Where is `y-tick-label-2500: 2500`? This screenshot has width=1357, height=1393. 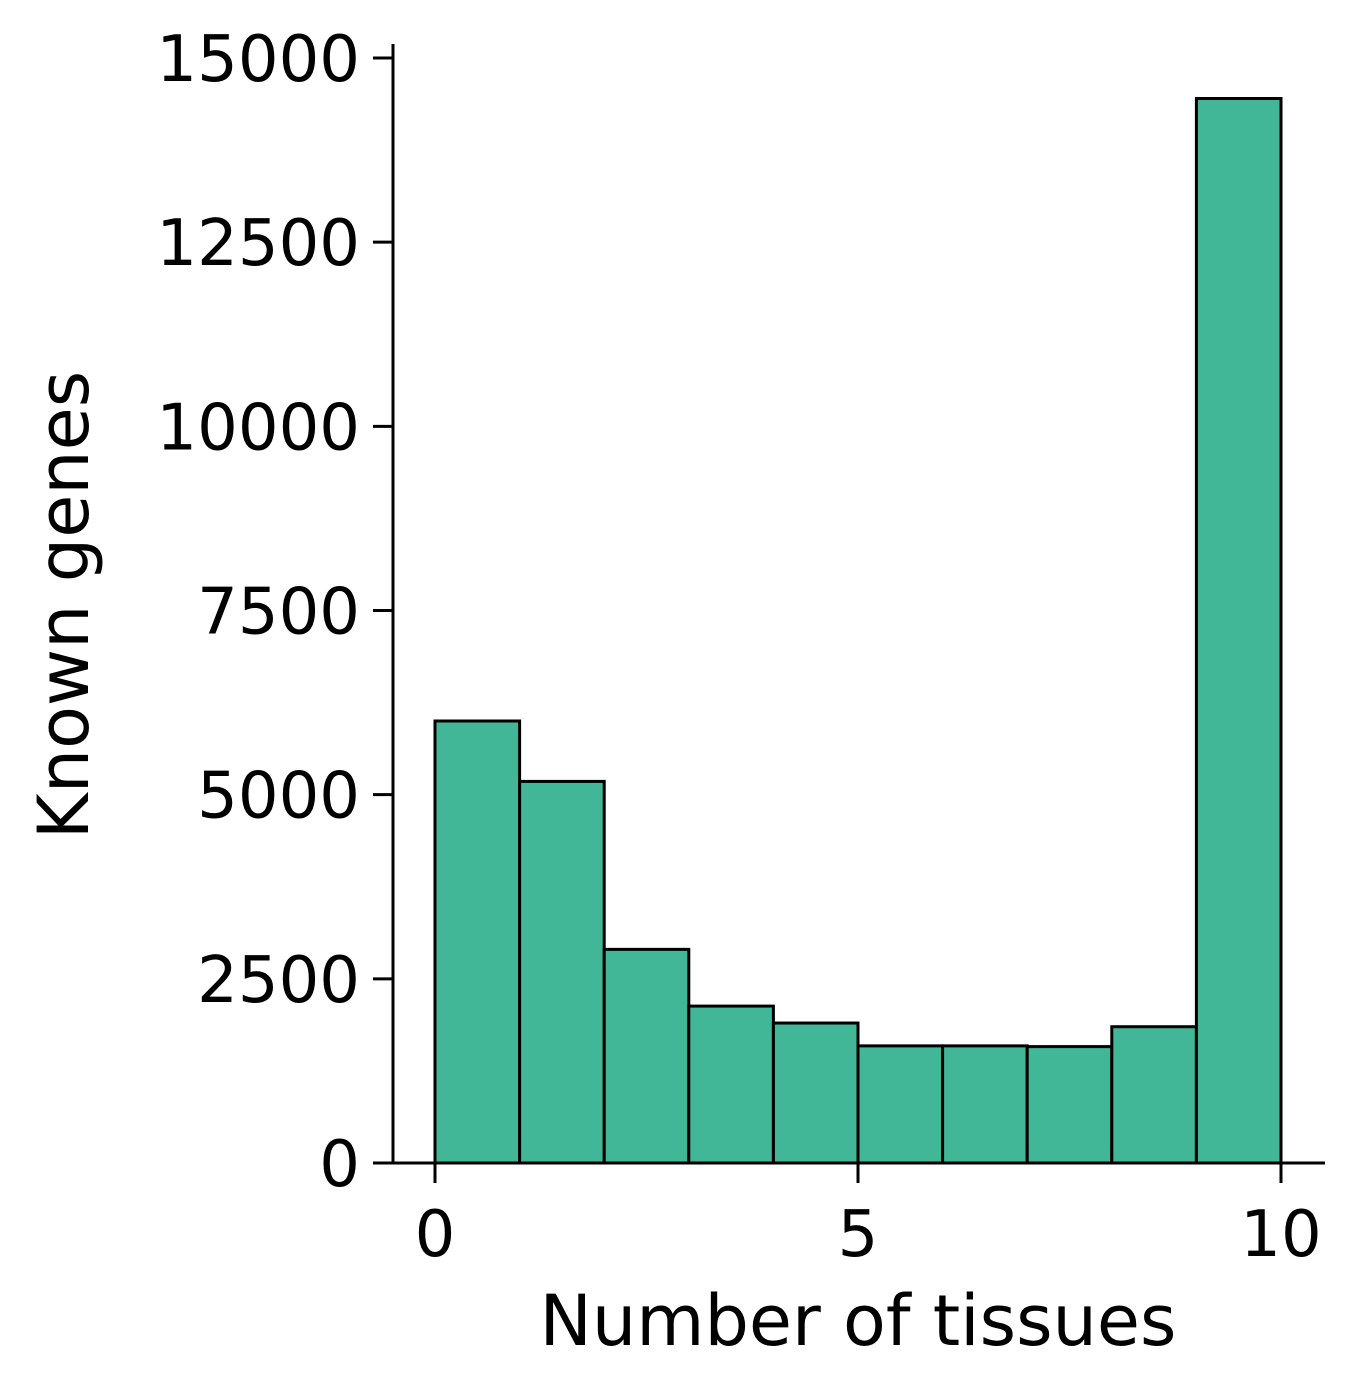
y-tick-label-2500: 2500 is located at coordinates (278, 981).